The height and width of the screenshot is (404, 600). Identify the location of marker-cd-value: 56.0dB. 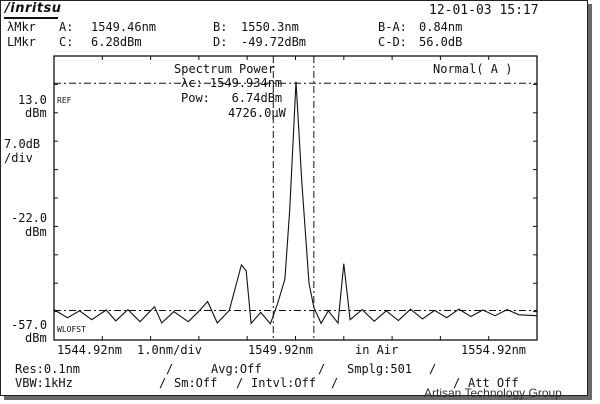
(441, 42).